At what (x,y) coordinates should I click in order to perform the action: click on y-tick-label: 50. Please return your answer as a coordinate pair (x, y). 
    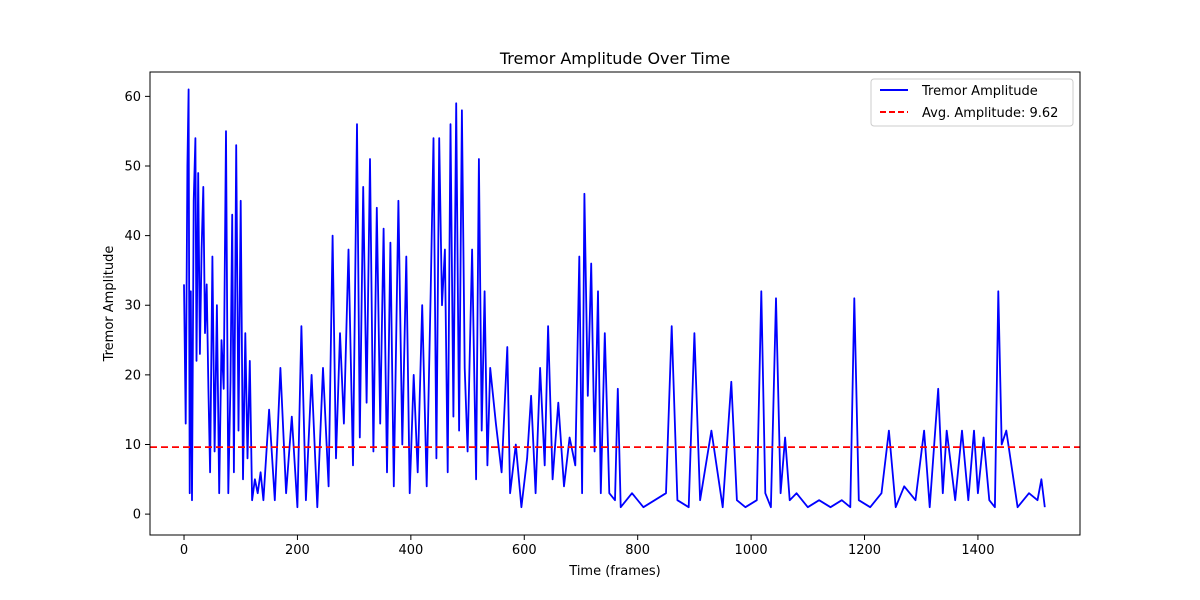
    Looking at the image, I should click on (132, 166).